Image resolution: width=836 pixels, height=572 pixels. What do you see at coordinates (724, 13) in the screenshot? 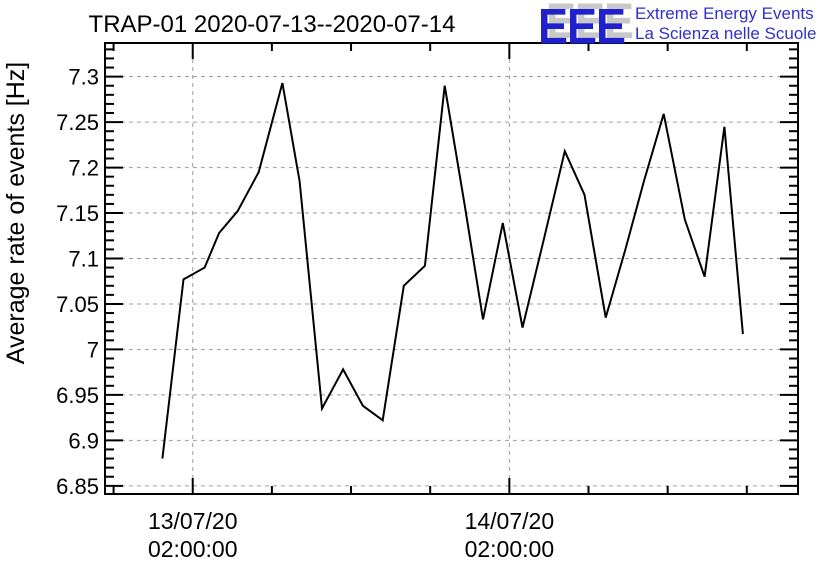
I see `logo-subtitle-line1: Extreme Energy Events` at bounding box center [724, 13].